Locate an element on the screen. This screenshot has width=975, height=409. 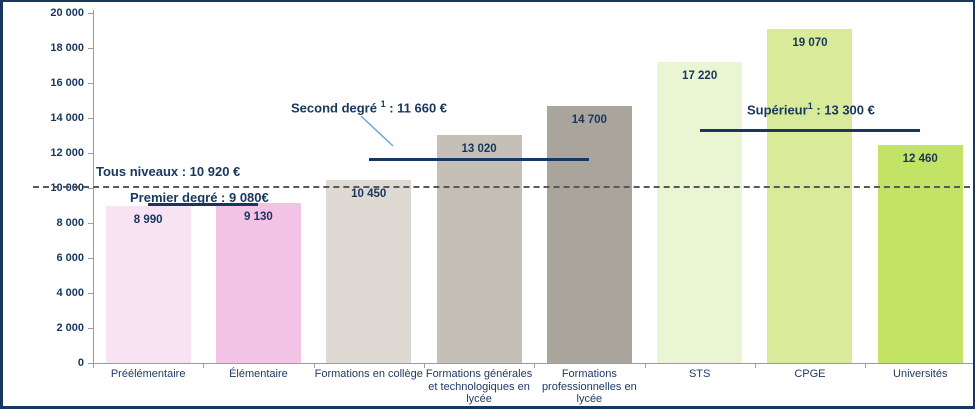
avg-line-second-degre is located at coordinates (479, 159).